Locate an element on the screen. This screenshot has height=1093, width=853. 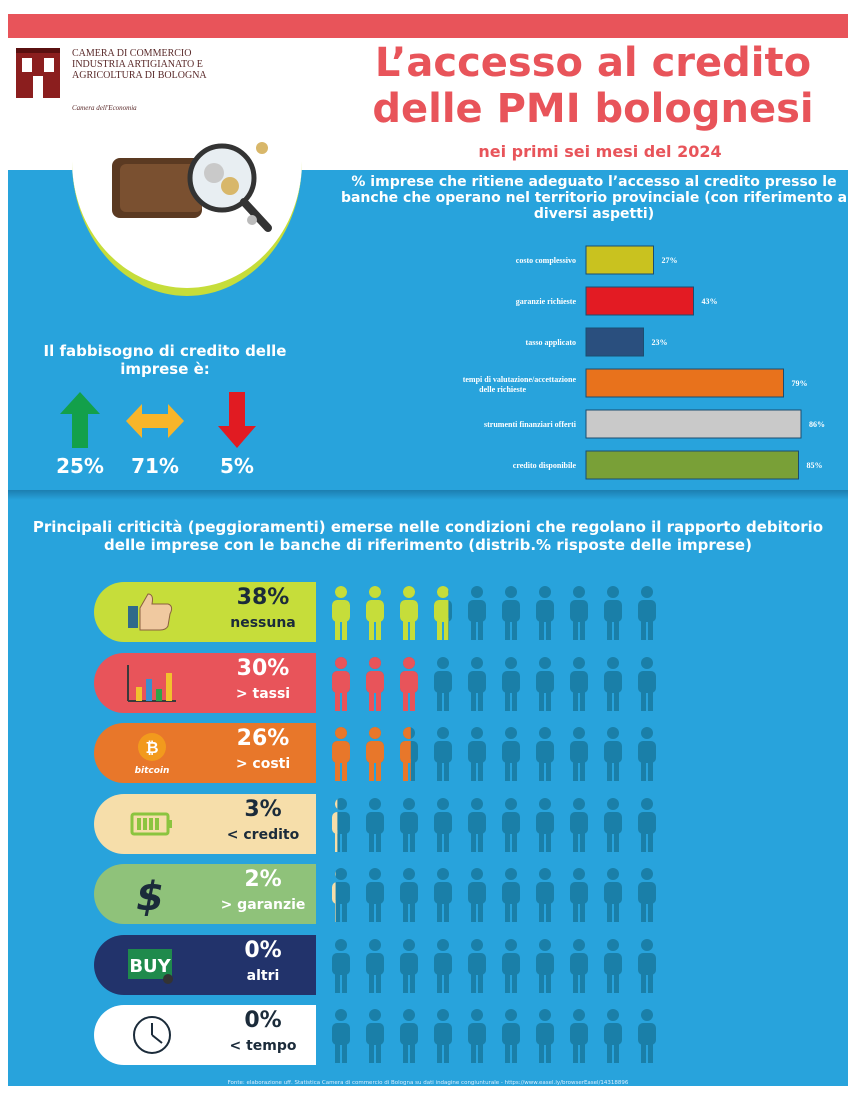
criticality-percent: 30% is located at coordinates (263, 668).